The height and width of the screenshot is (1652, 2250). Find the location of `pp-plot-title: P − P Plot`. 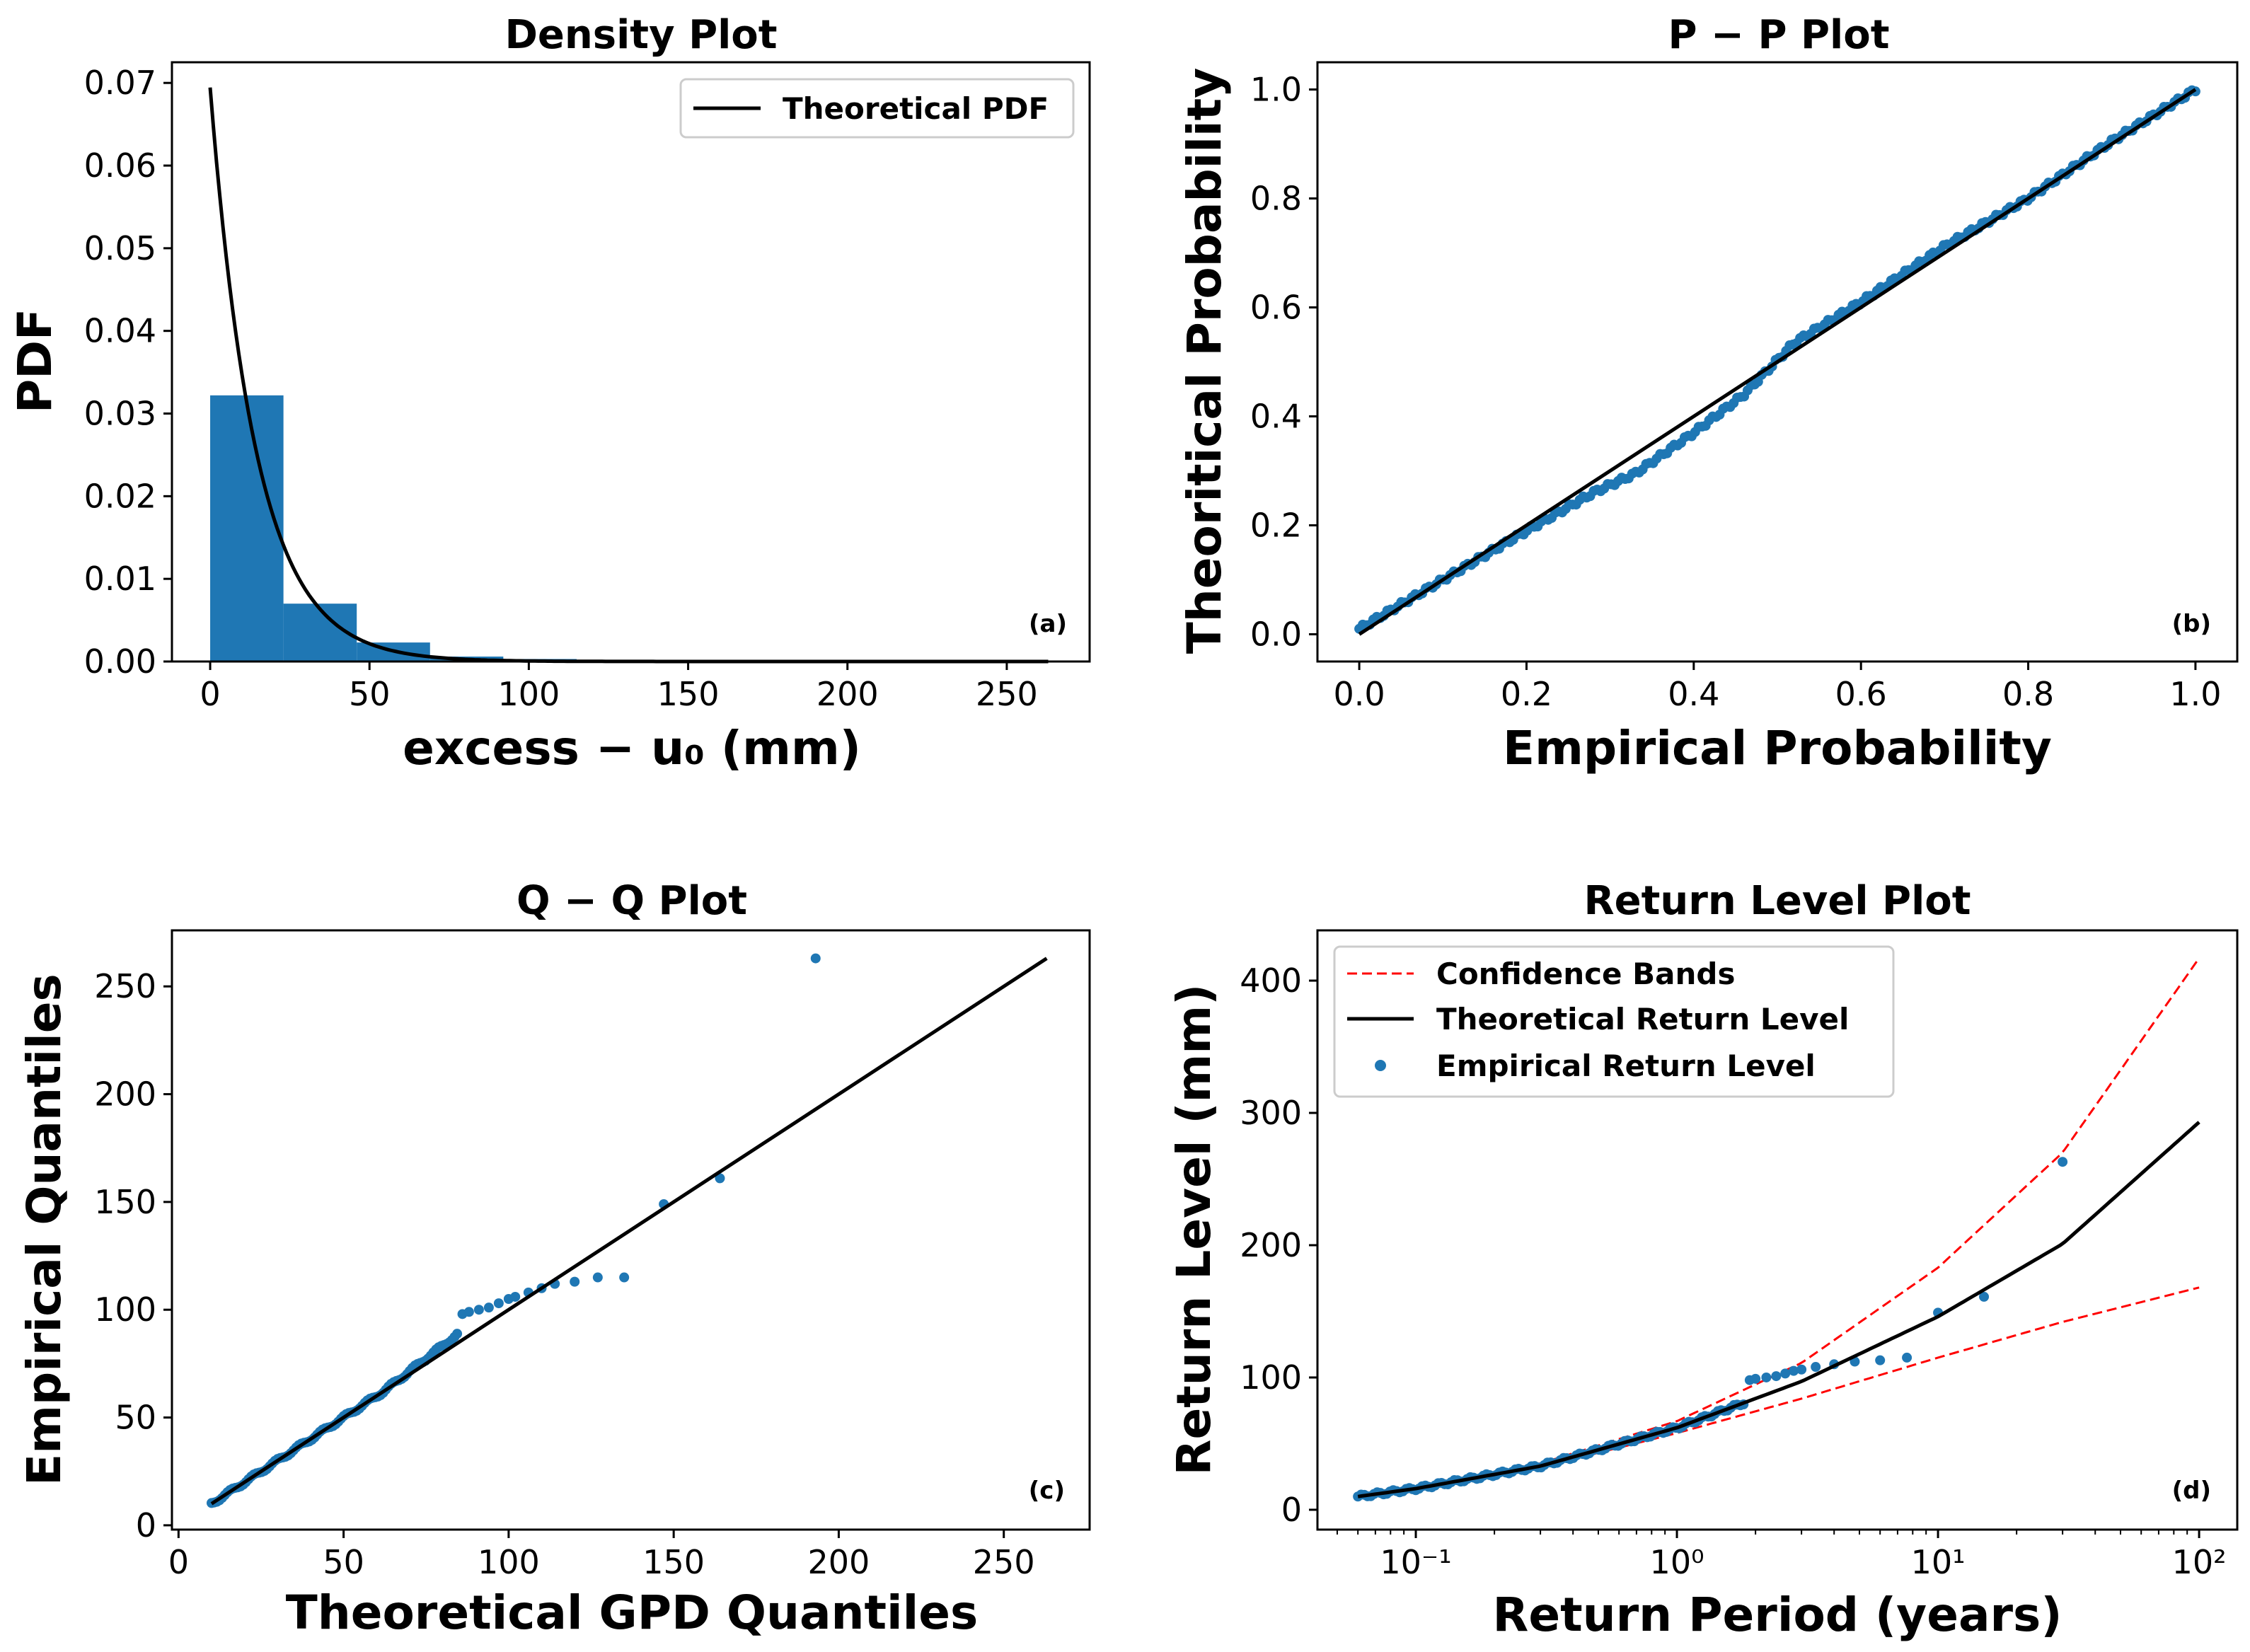

pp-plot-title: P − P Plot is located at coordinates (1779, 35).